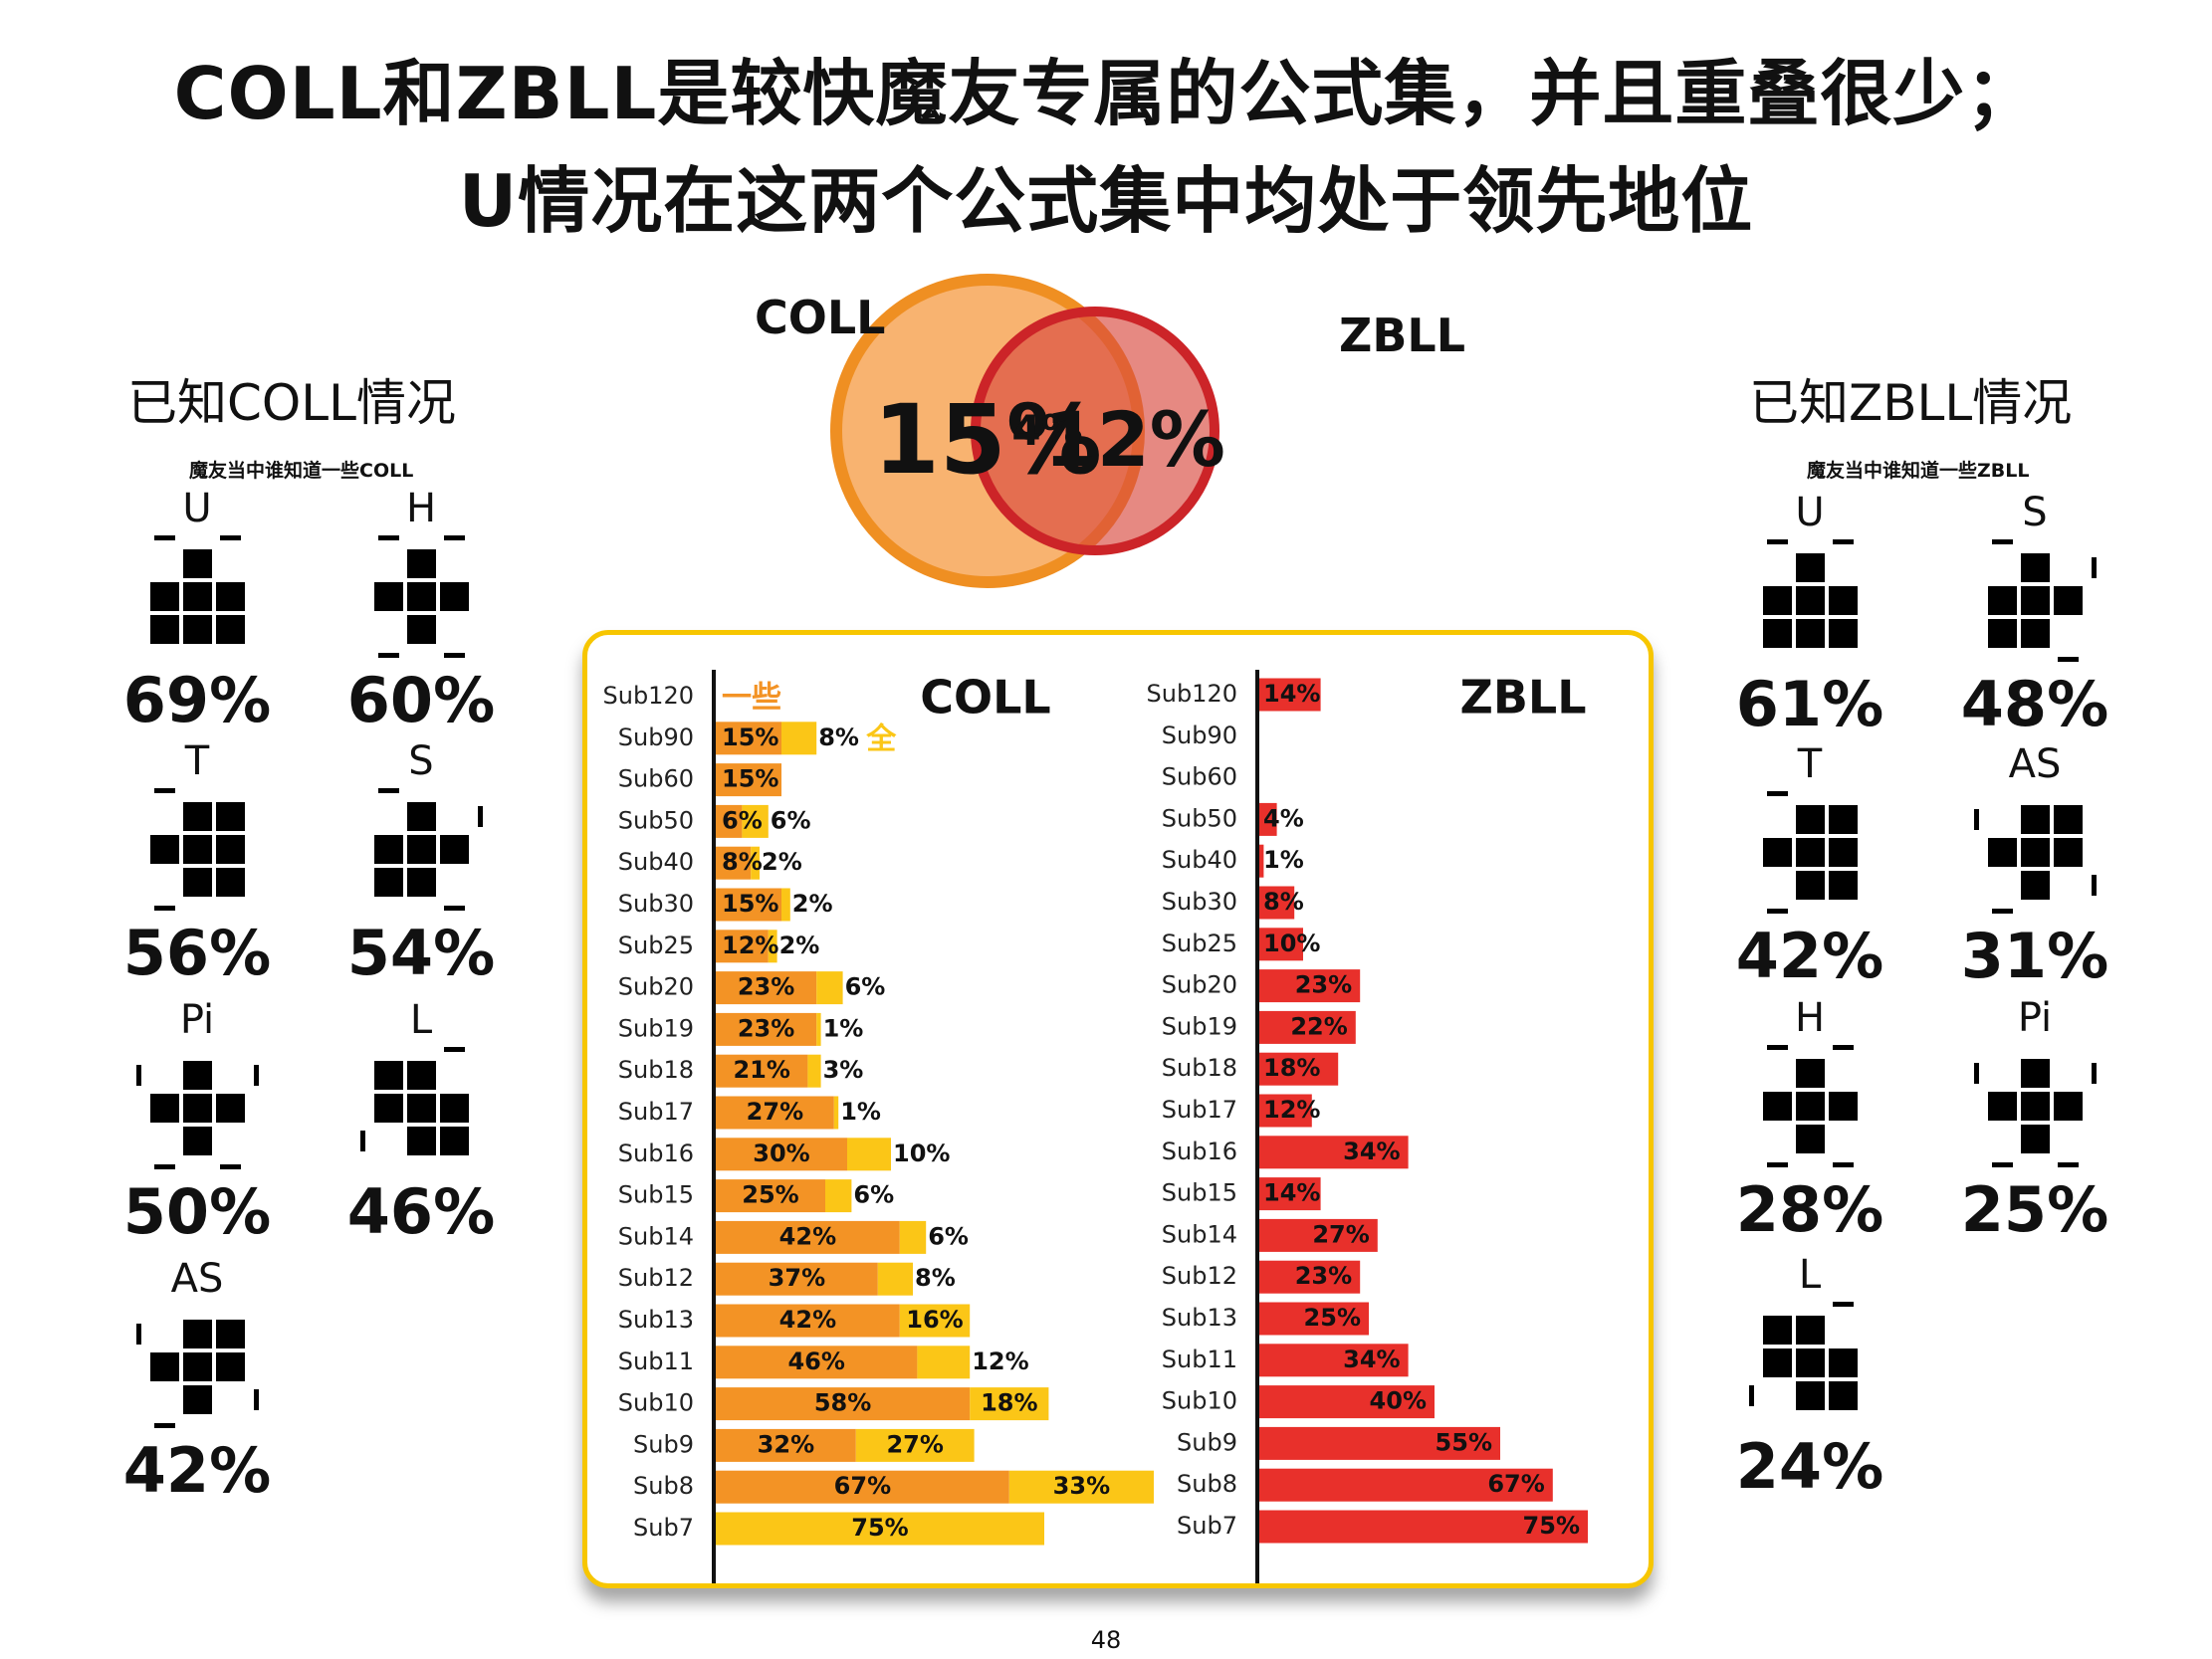 The image size is (2212, 1659). What do you see at coordinates (1009, 1403) in the screenshot?
I see `coll-data-label-full: 18%` at bounding box center [1009, 1403].